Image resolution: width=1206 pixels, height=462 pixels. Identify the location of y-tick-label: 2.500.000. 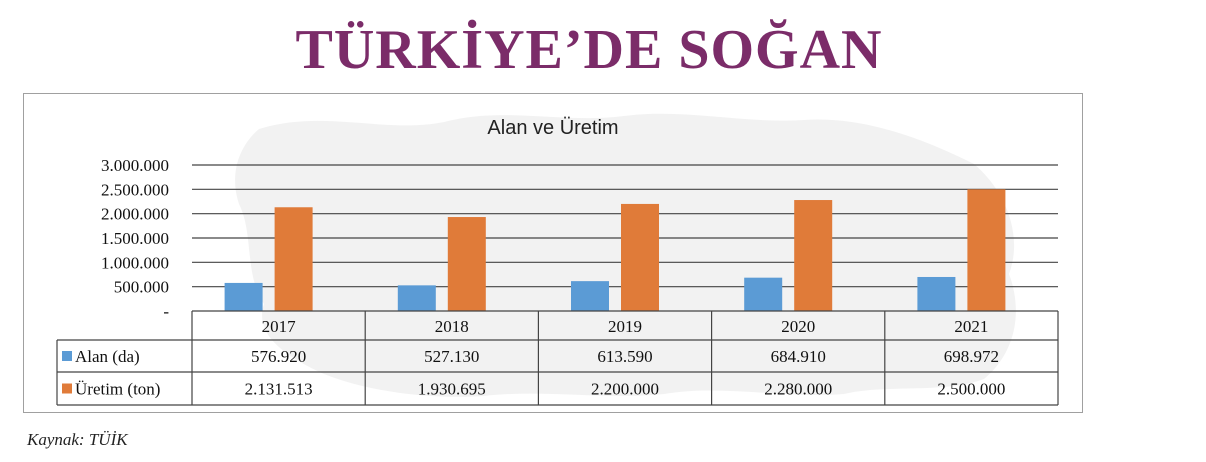
(135, 189).